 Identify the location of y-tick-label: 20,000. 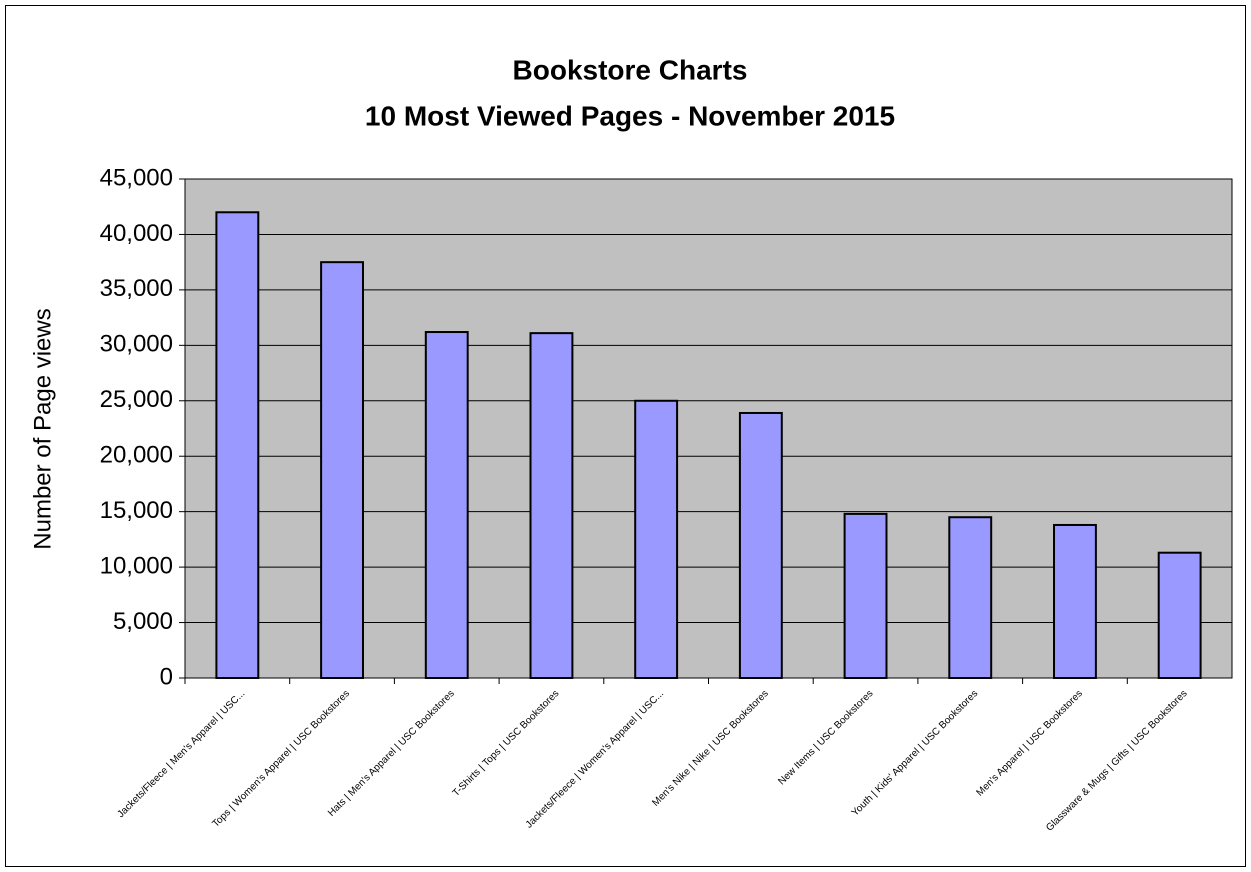
(136, 455).